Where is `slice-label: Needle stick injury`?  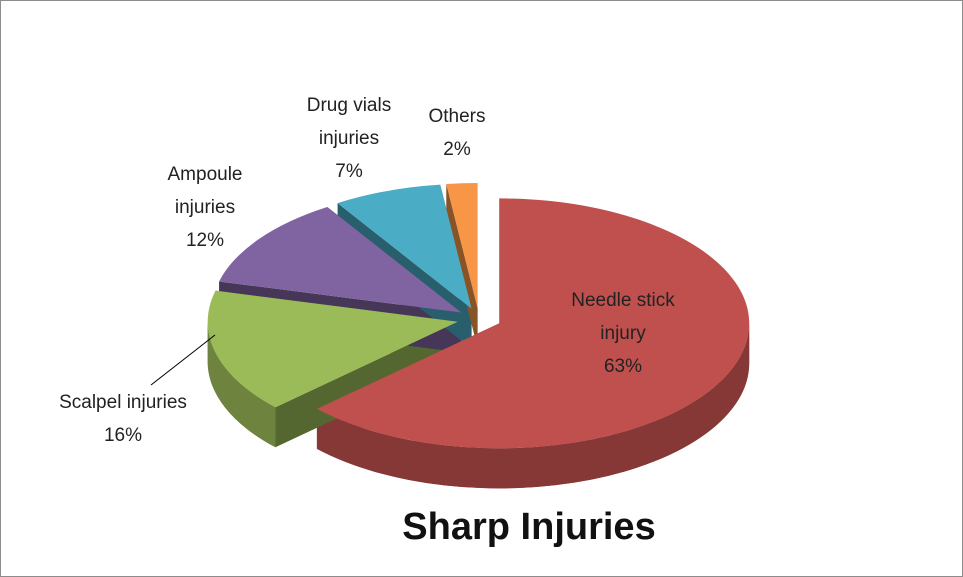
slice-label: Needle stick injury is located at coordinates (623, 317).